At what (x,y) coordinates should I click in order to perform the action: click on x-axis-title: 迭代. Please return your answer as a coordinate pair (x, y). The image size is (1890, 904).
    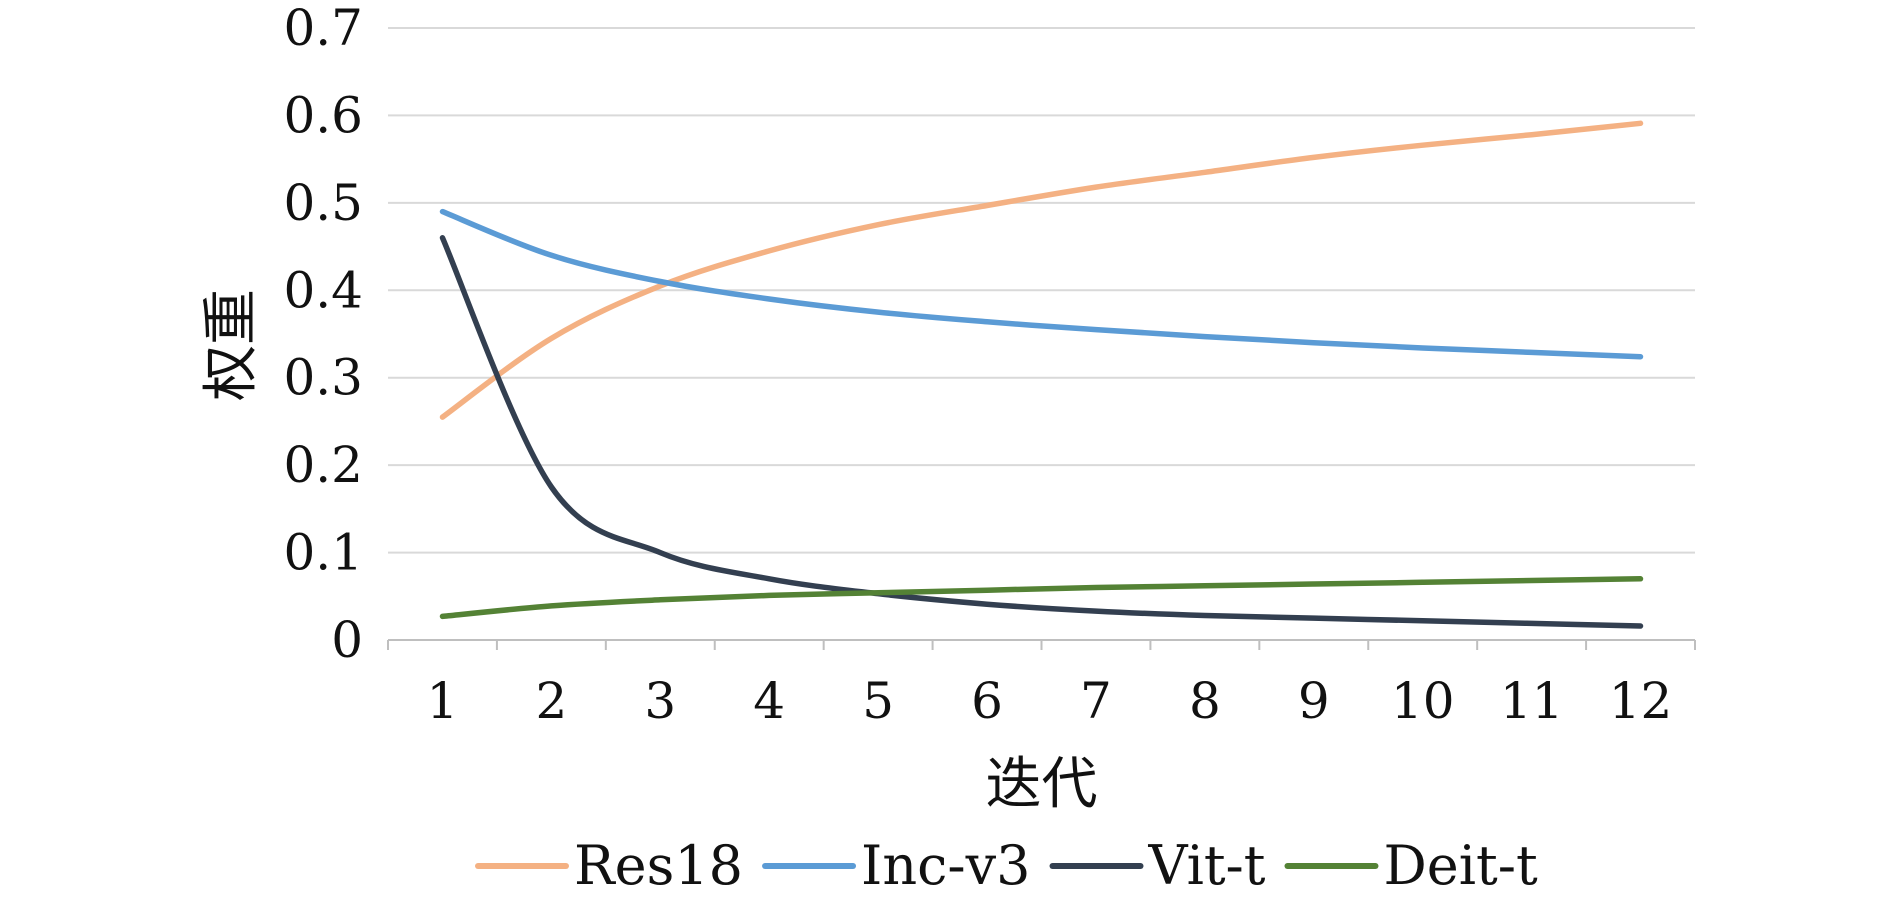
    Looking at the image, I should click on (1042, 784).